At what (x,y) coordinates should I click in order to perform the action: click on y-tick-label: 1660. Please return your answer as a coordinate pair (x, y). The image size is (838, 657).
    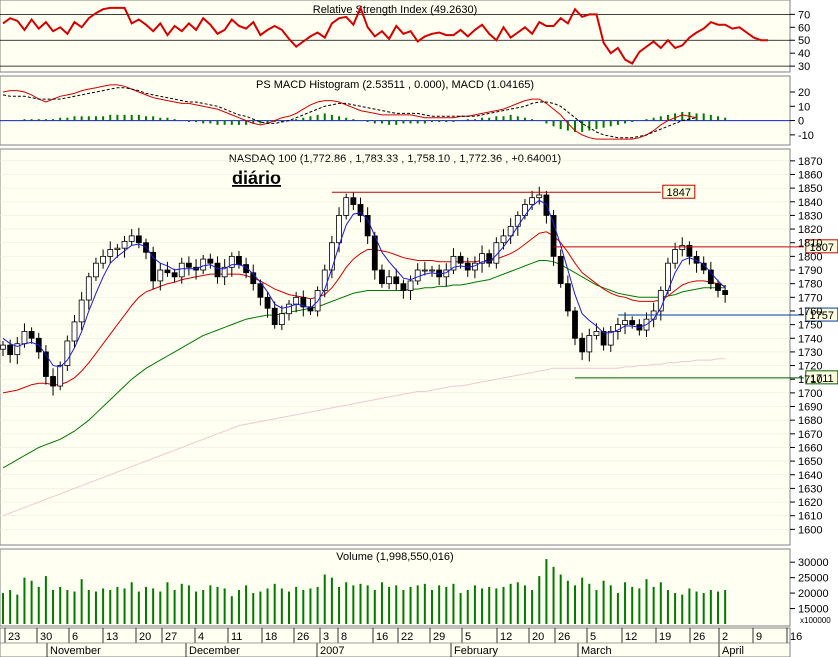
    Looking at the image, I should click on (810, 448).